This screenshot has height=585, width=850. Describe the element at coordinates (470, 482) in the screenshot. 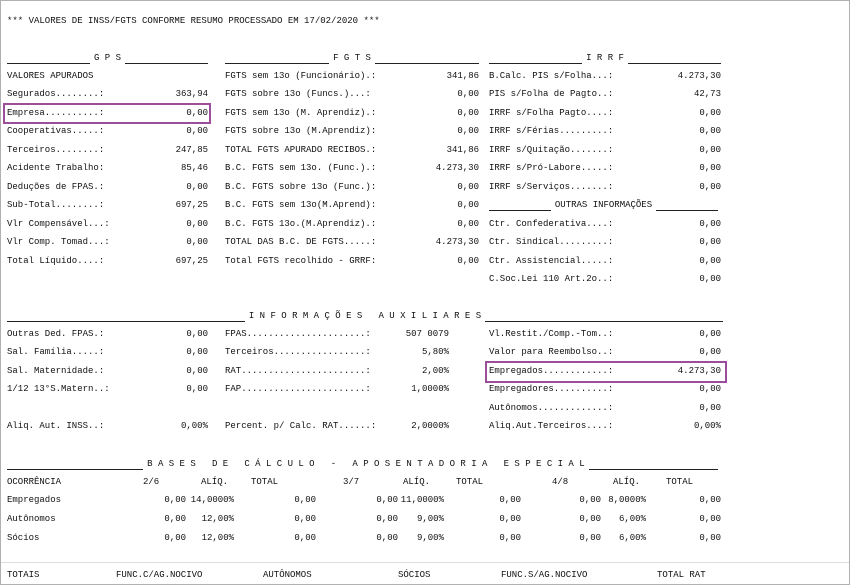

I see `column-header: TOTAL` at that location.